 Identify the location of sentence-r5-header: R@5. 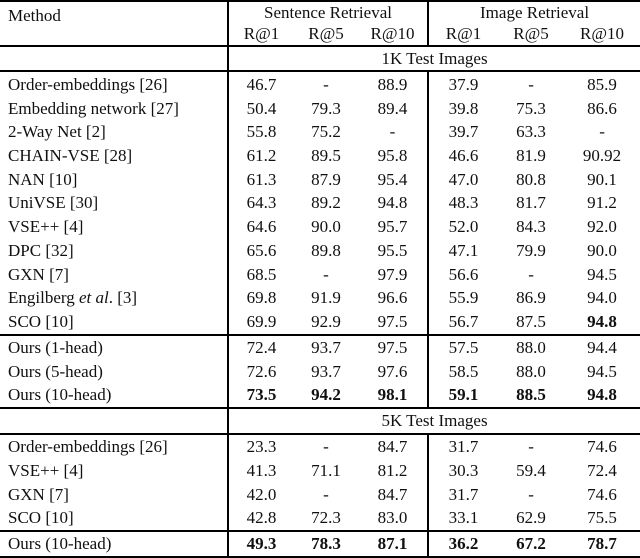
(326, 34).